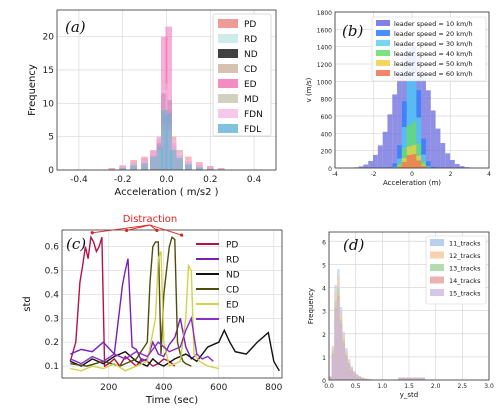 Image resolution: width=499 pixels, height=414 pixels. What do you see at coordinates (252, 130) in the screenshot?
I see `legend-label: FDL` at bounding box center [252, 130].